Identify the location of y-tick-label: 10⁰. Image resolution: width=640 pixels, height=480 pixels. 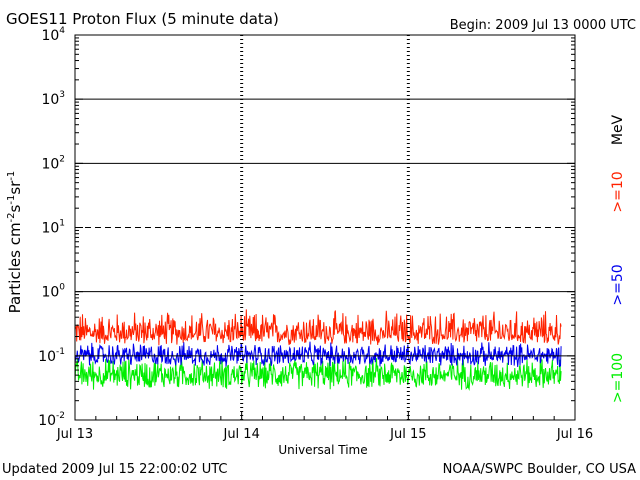
(53, 292).